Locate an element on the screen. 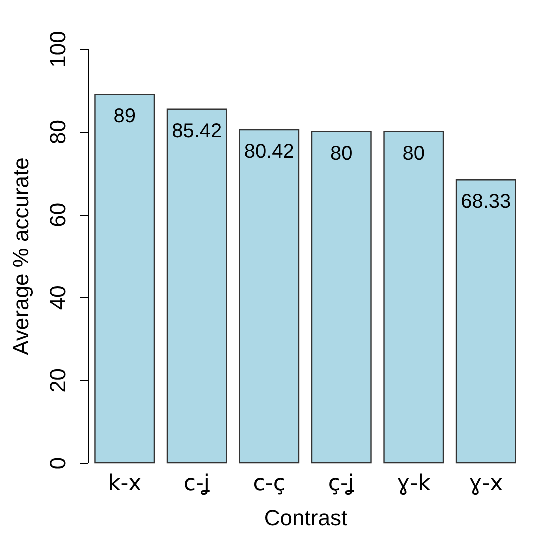 The height and width of the screenshot is (548, 547). data-label: 89 is located at coordinates (125, 117).